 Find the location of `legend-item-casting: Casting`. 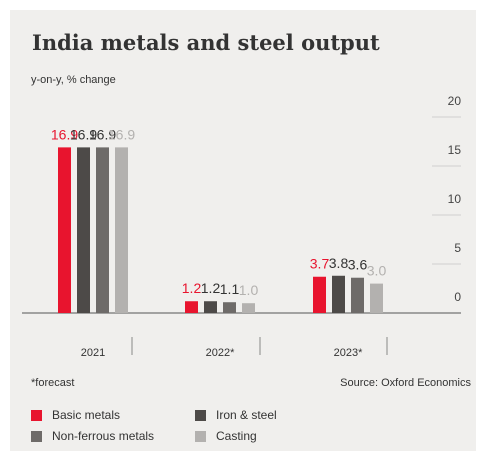

legend-item-casting: Casting is located at coordinates (226, 436).